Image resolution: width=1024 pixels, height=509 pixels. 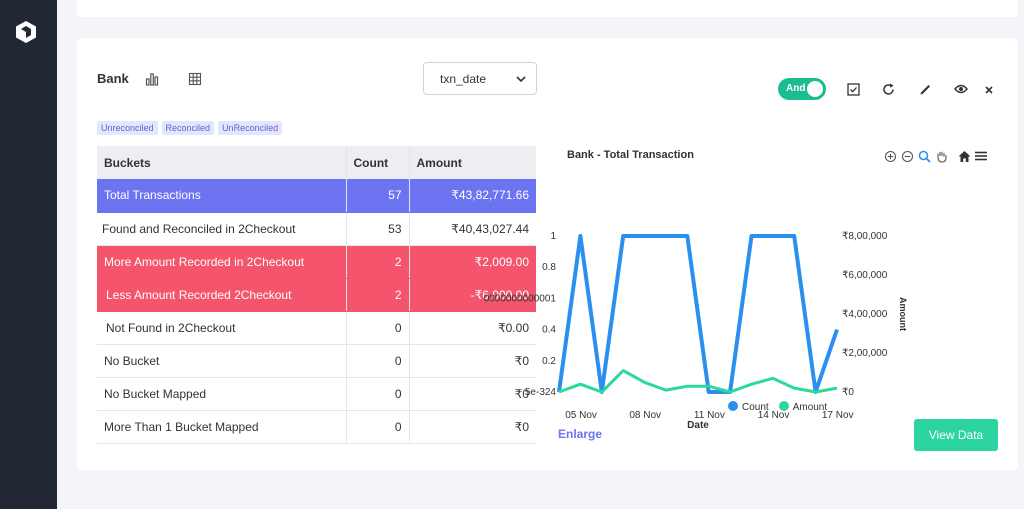 What do you see at coordinates (195, 79) in the screenshot?
I see `table-view-icon` at bounding box center [195, 79].